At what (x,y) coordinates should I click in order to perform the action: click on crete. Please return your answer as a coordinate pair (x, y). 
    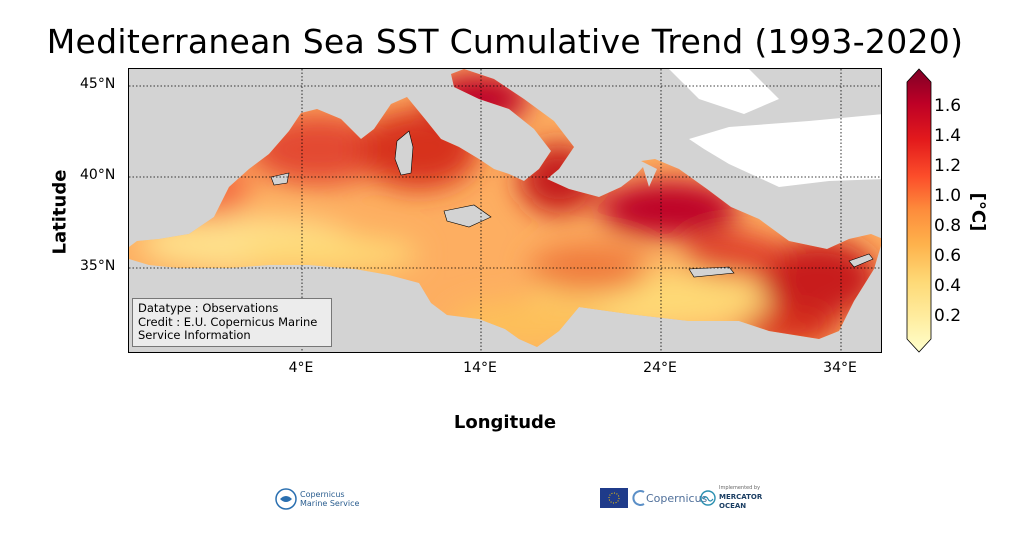
    Looking at the image, I should click on (711, 272).